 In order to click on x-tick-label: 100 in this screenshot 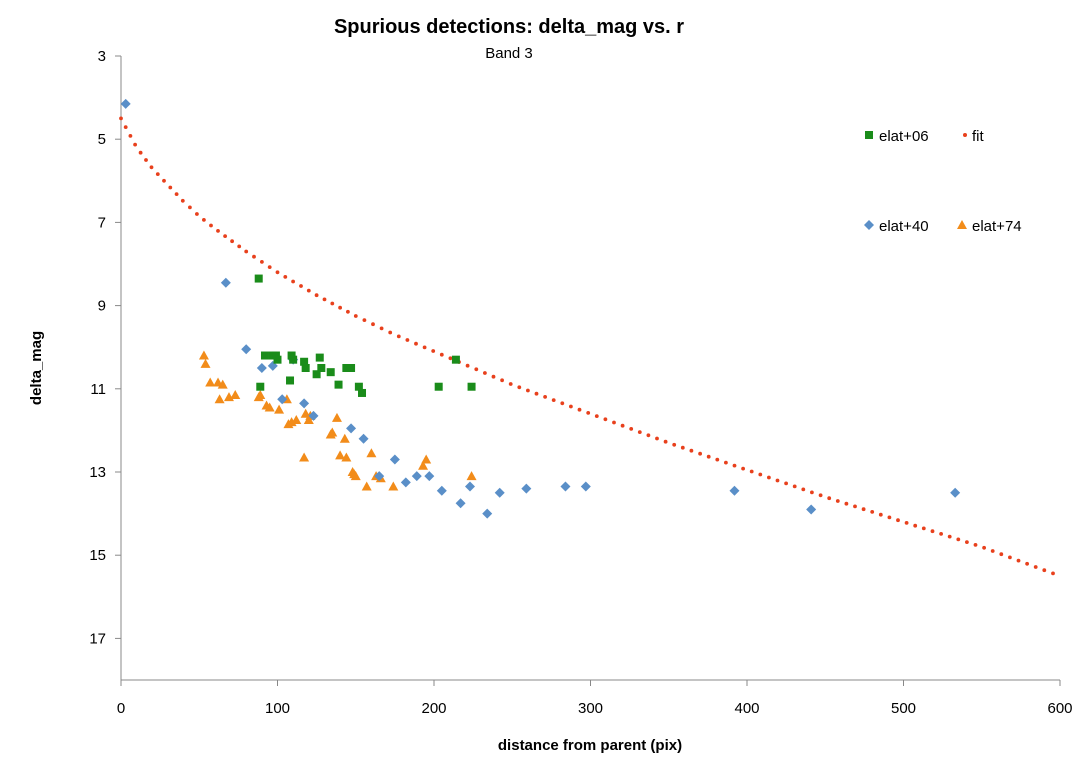, I will do `click(277, 708)`.